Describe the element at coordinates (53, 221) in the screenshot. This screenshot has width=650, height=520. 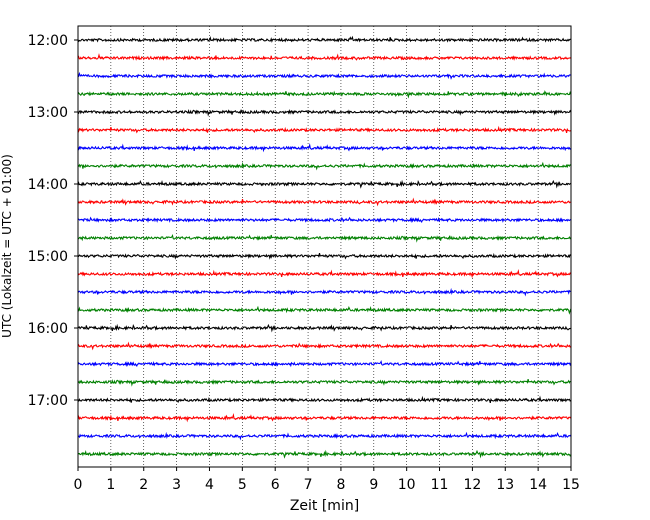
I see `y-axis: 12:00 13:00 14:00 15:00 16:00 17:00` at that location.